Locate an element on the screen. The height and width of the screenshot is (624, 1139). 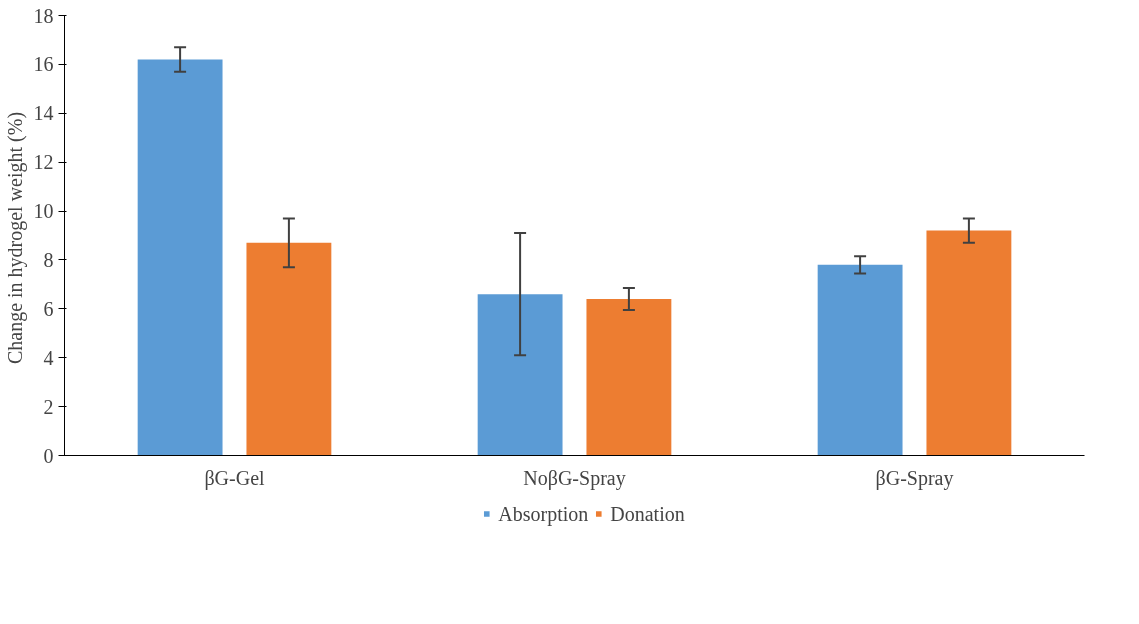
y-tick-label: 4 is located at coordinates (48, 357).